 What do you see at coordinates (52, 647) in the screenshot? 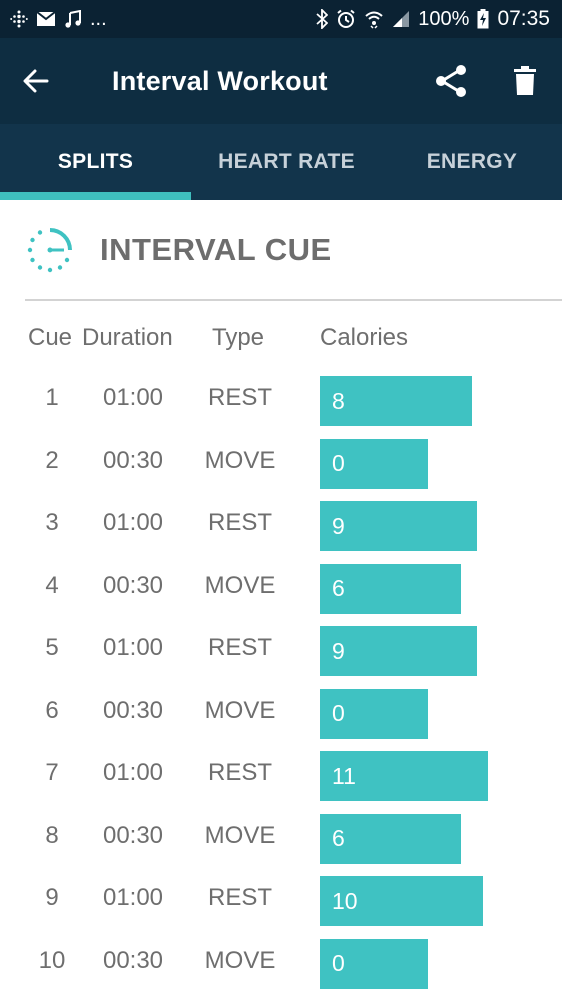
I see `row-cue: 5` at bounding box center [52, 647].